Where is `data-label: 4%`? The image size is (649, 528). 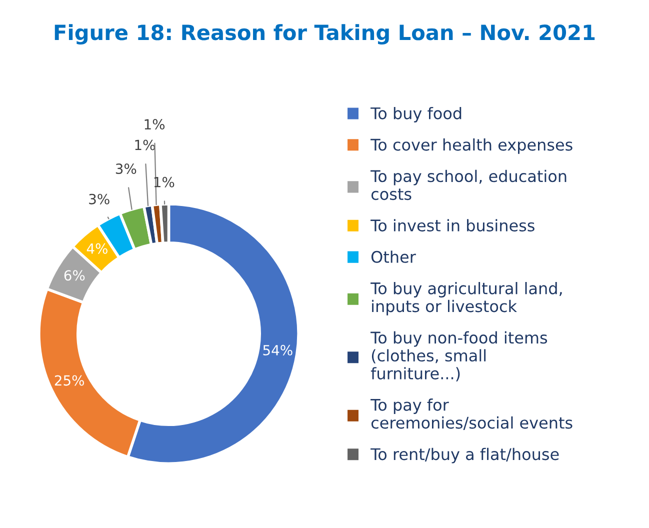 data-label: 4% is located at coordinates (97, 248).